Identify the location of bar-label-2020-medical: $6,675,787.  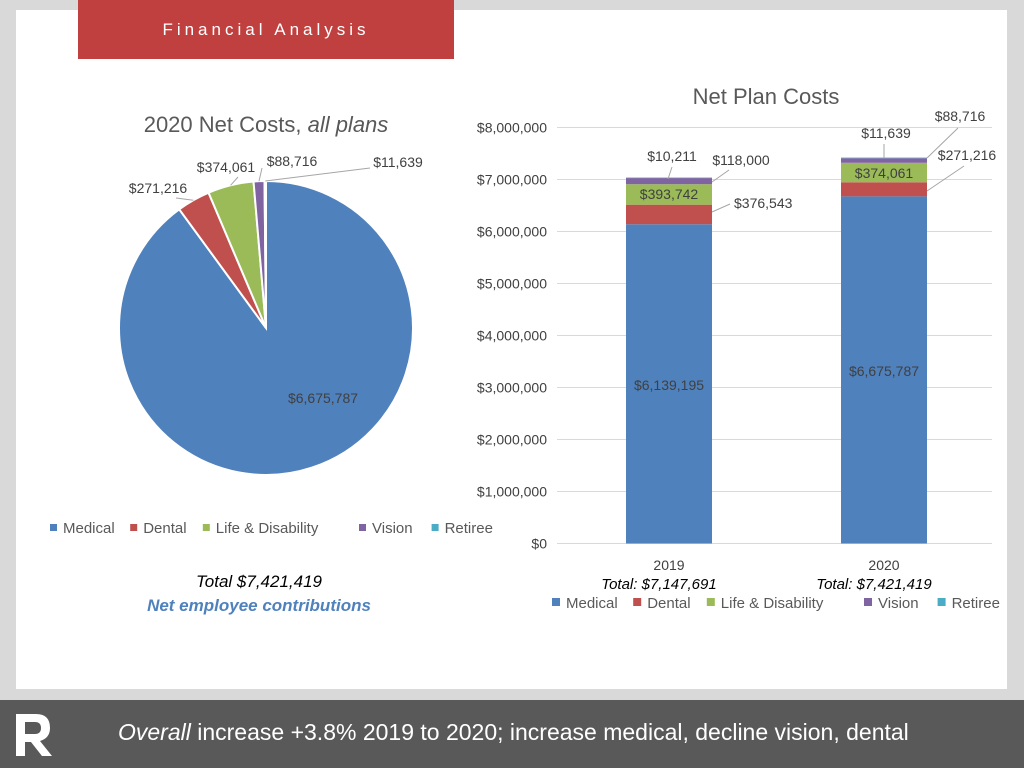
(884, 371).